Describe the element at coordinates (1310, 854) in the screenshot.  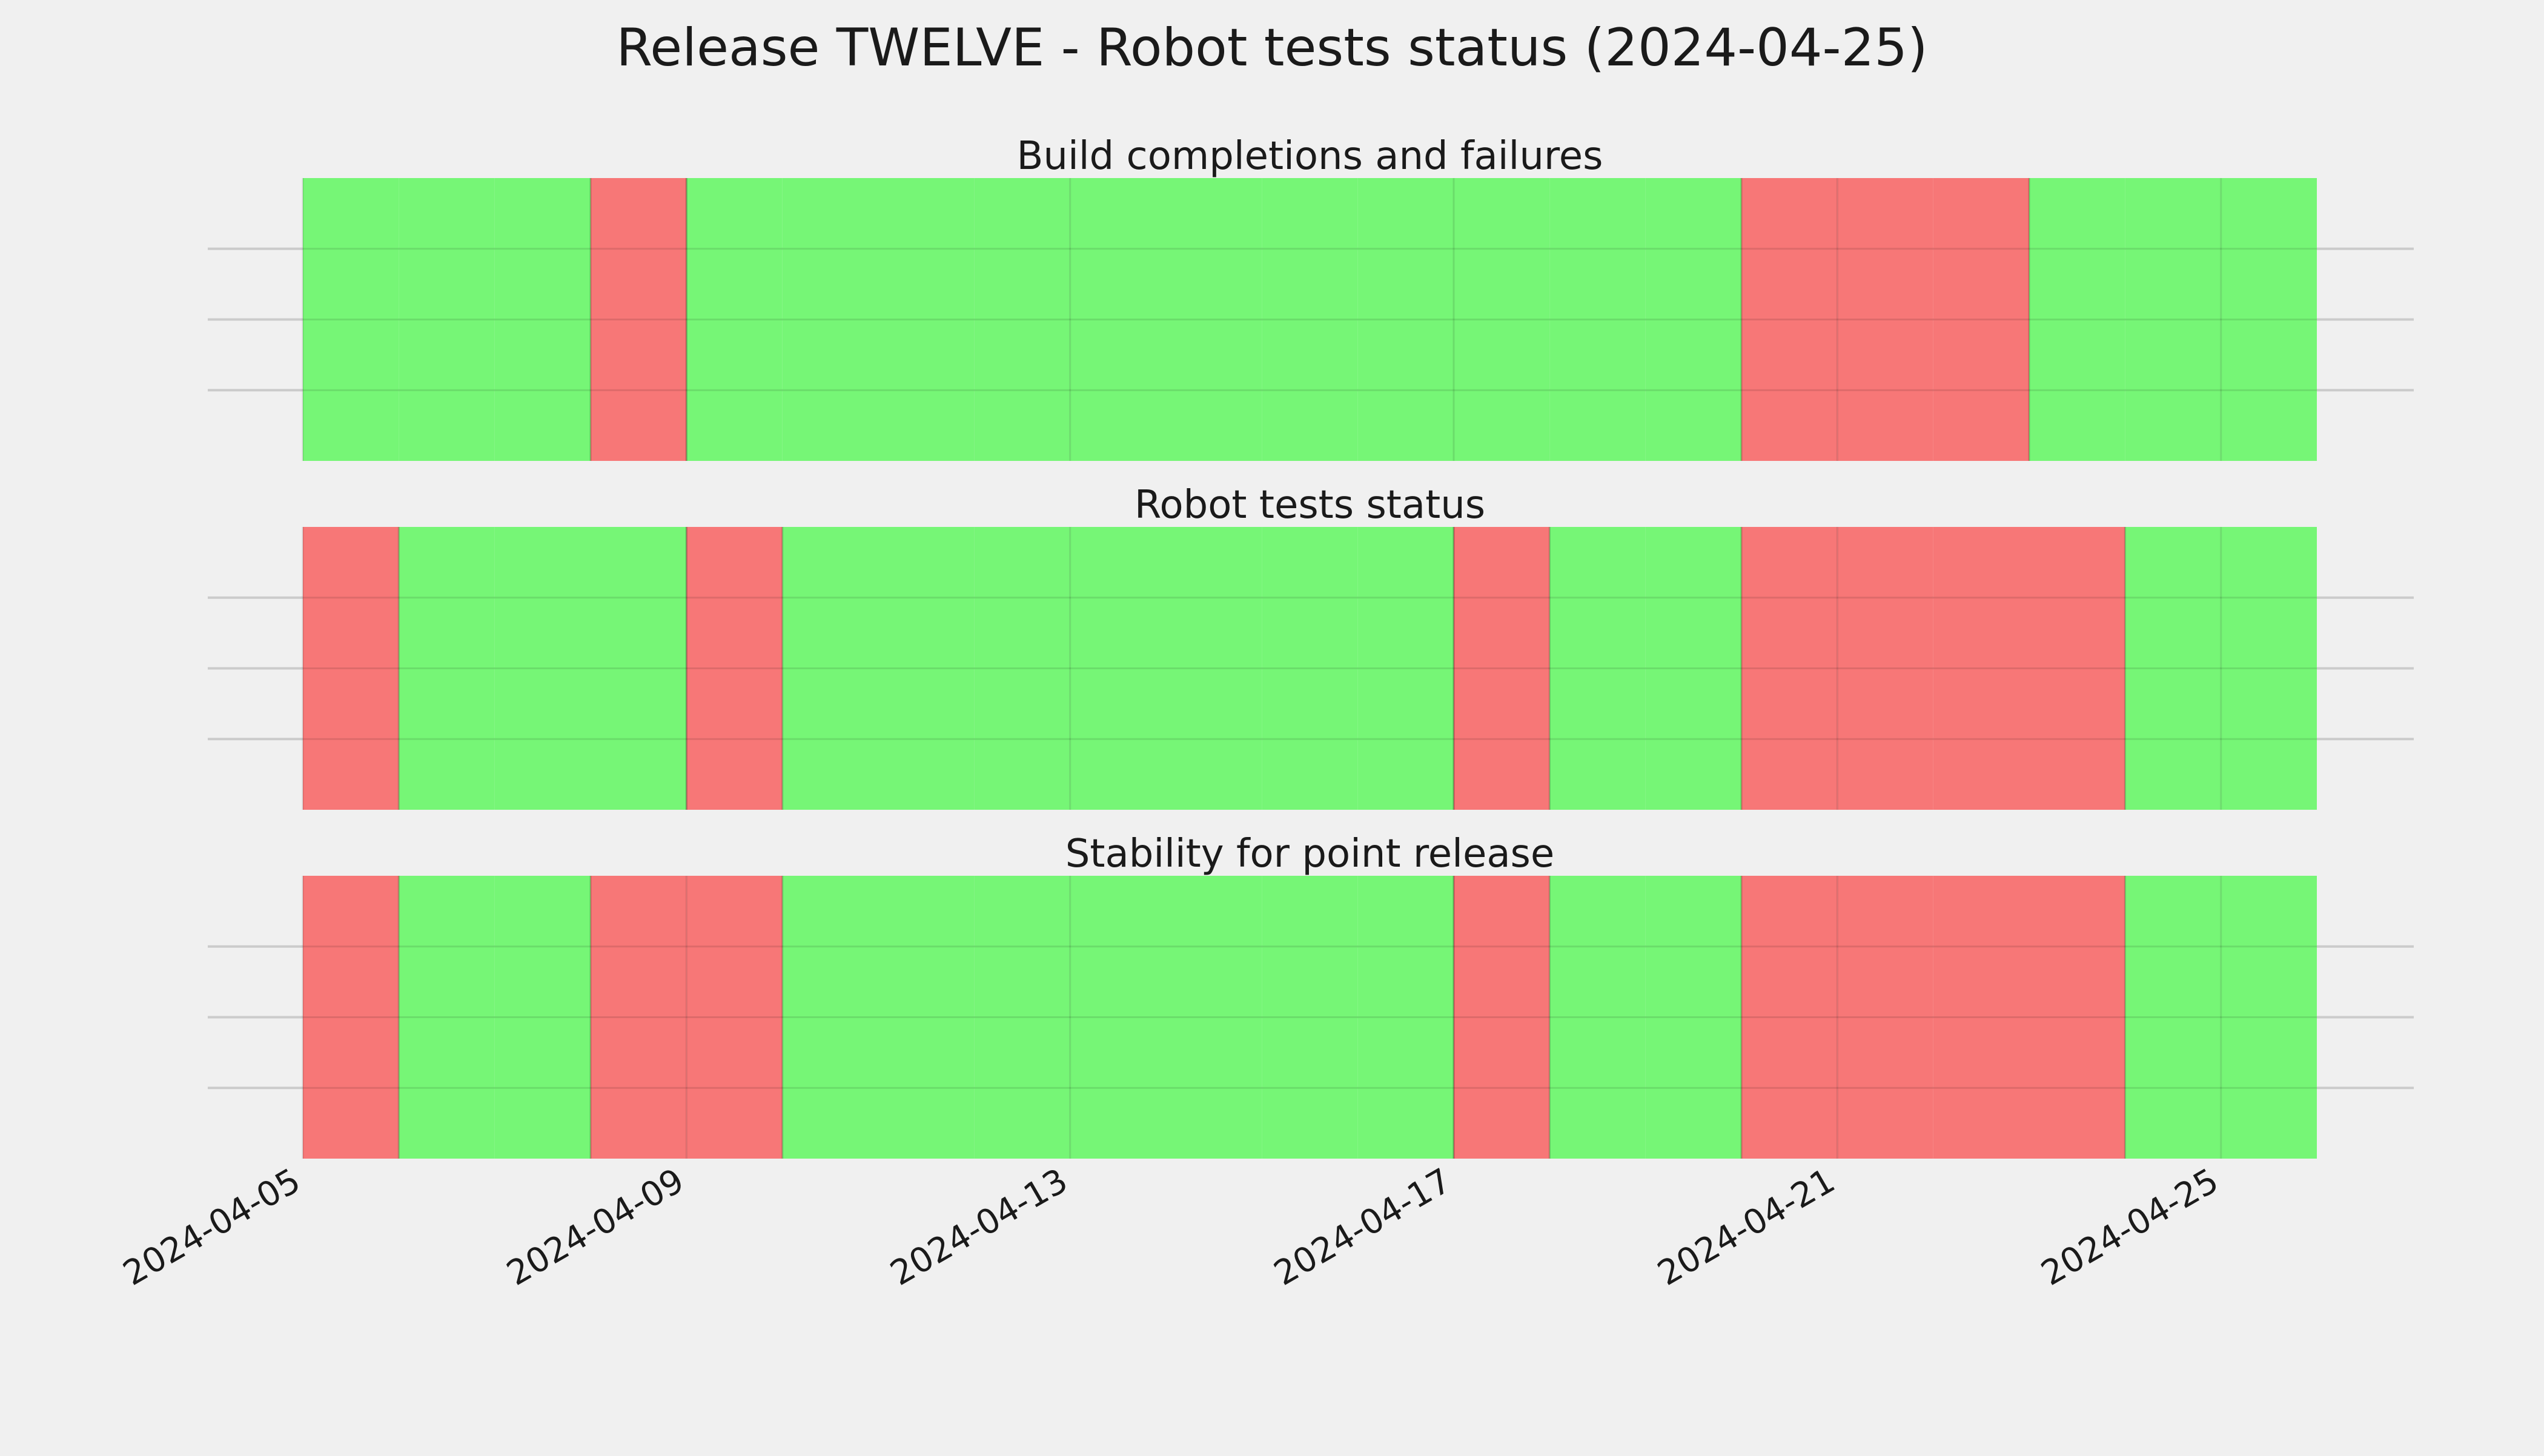
I see `panel-title: Stability for point release` at that location.